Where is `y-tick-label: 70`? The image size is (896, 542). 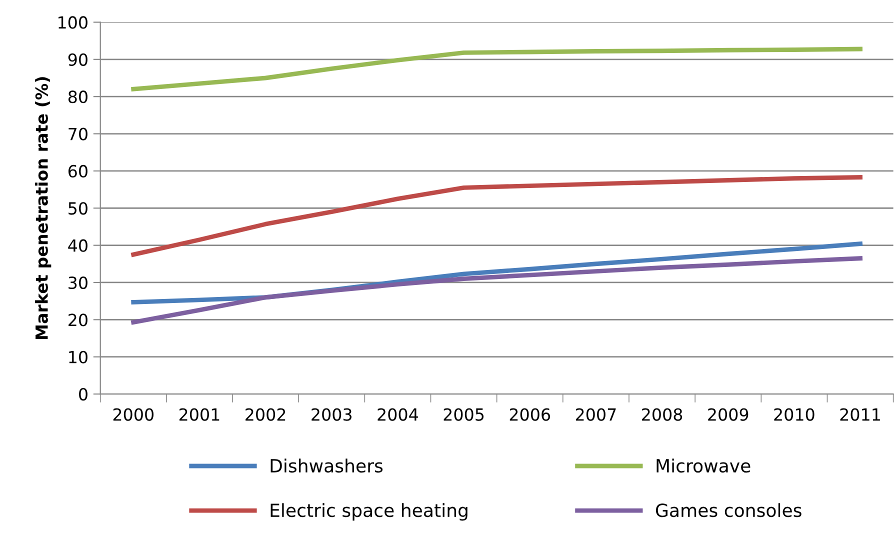
y-tick-label: 70 is located at coordinates (78, 134).